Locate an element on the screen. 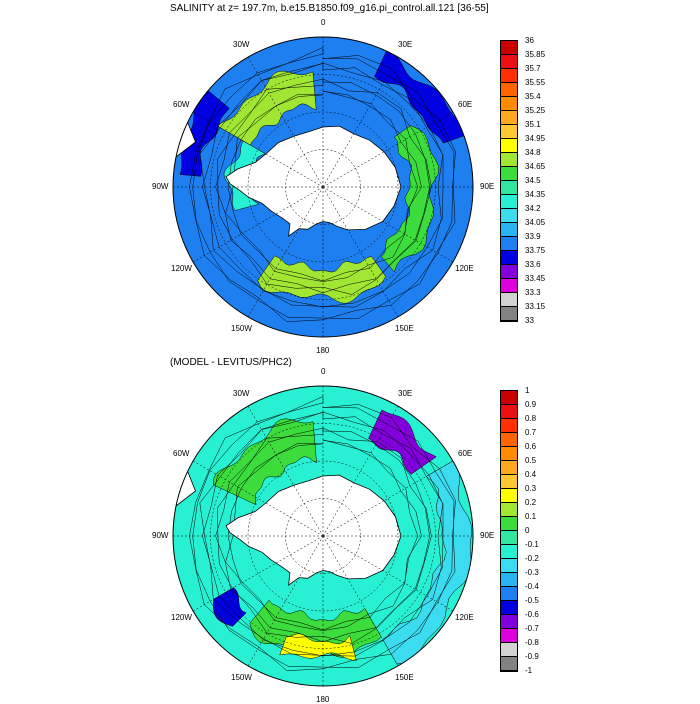 The width and height of the screenshot is (700, 704). colorbar-level-label: 33 is located at coordinates (529, 320).